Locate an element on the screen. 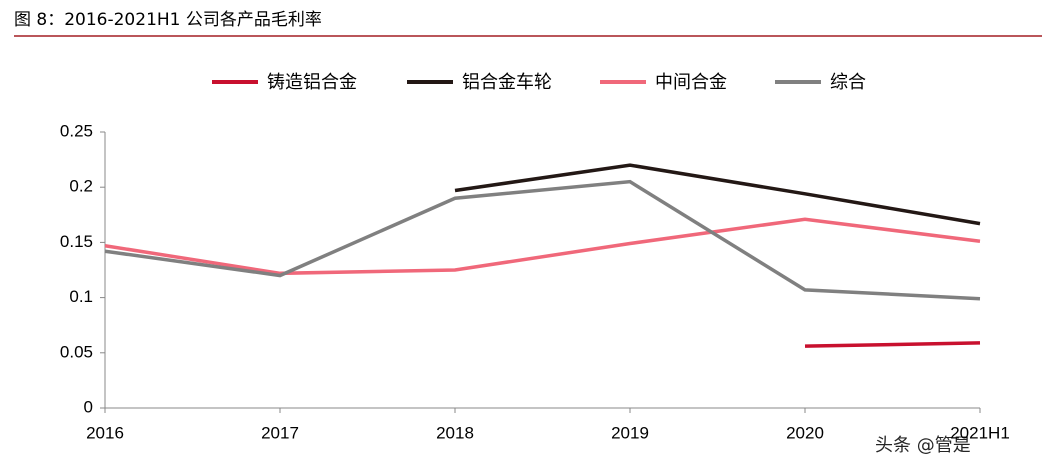 The width and height of the screenshot is (1042, 471). watermark: 头条 @管是 is located at coordinates (923, 445).